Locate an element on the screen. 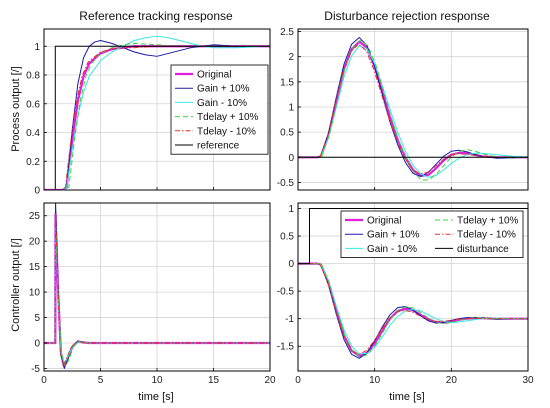 Image resolution: width=550 pixels, height=408 pixels. y-tick-label: 25 is located at coordinates (35, 216).